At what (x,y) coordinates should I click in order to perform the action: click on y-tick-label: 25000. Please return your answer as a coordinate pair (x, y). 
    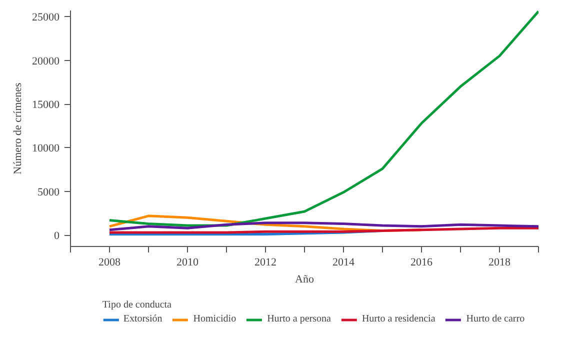
    Looking at the image, I should click on (46, 18).